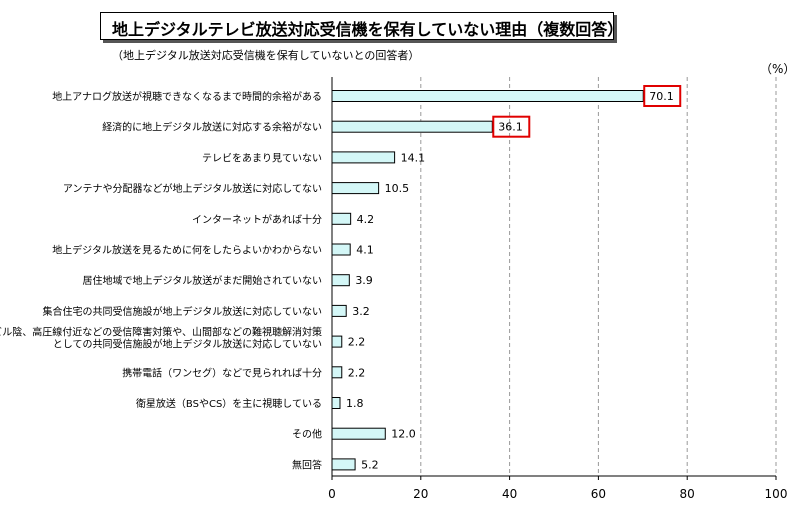 This screenshot has height=517, width=800. I want to click on value-label-2: 14.1, so click(413, 157).